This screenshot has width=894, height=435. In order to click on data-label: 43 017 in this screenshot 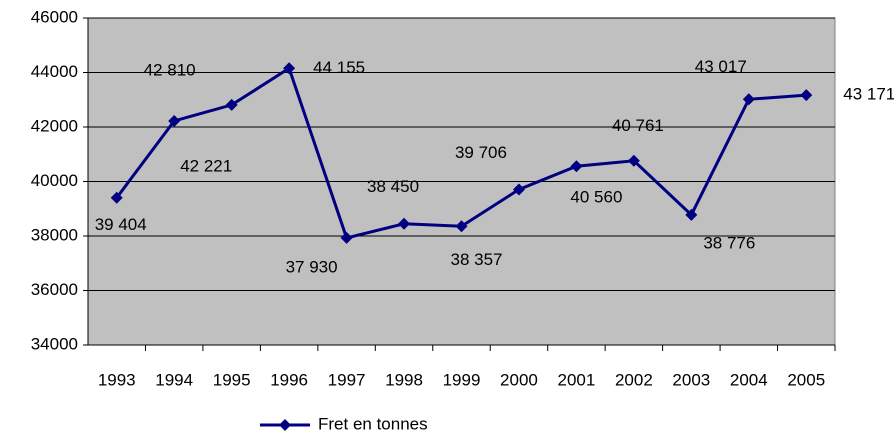, I will do `click(721, 66)`.